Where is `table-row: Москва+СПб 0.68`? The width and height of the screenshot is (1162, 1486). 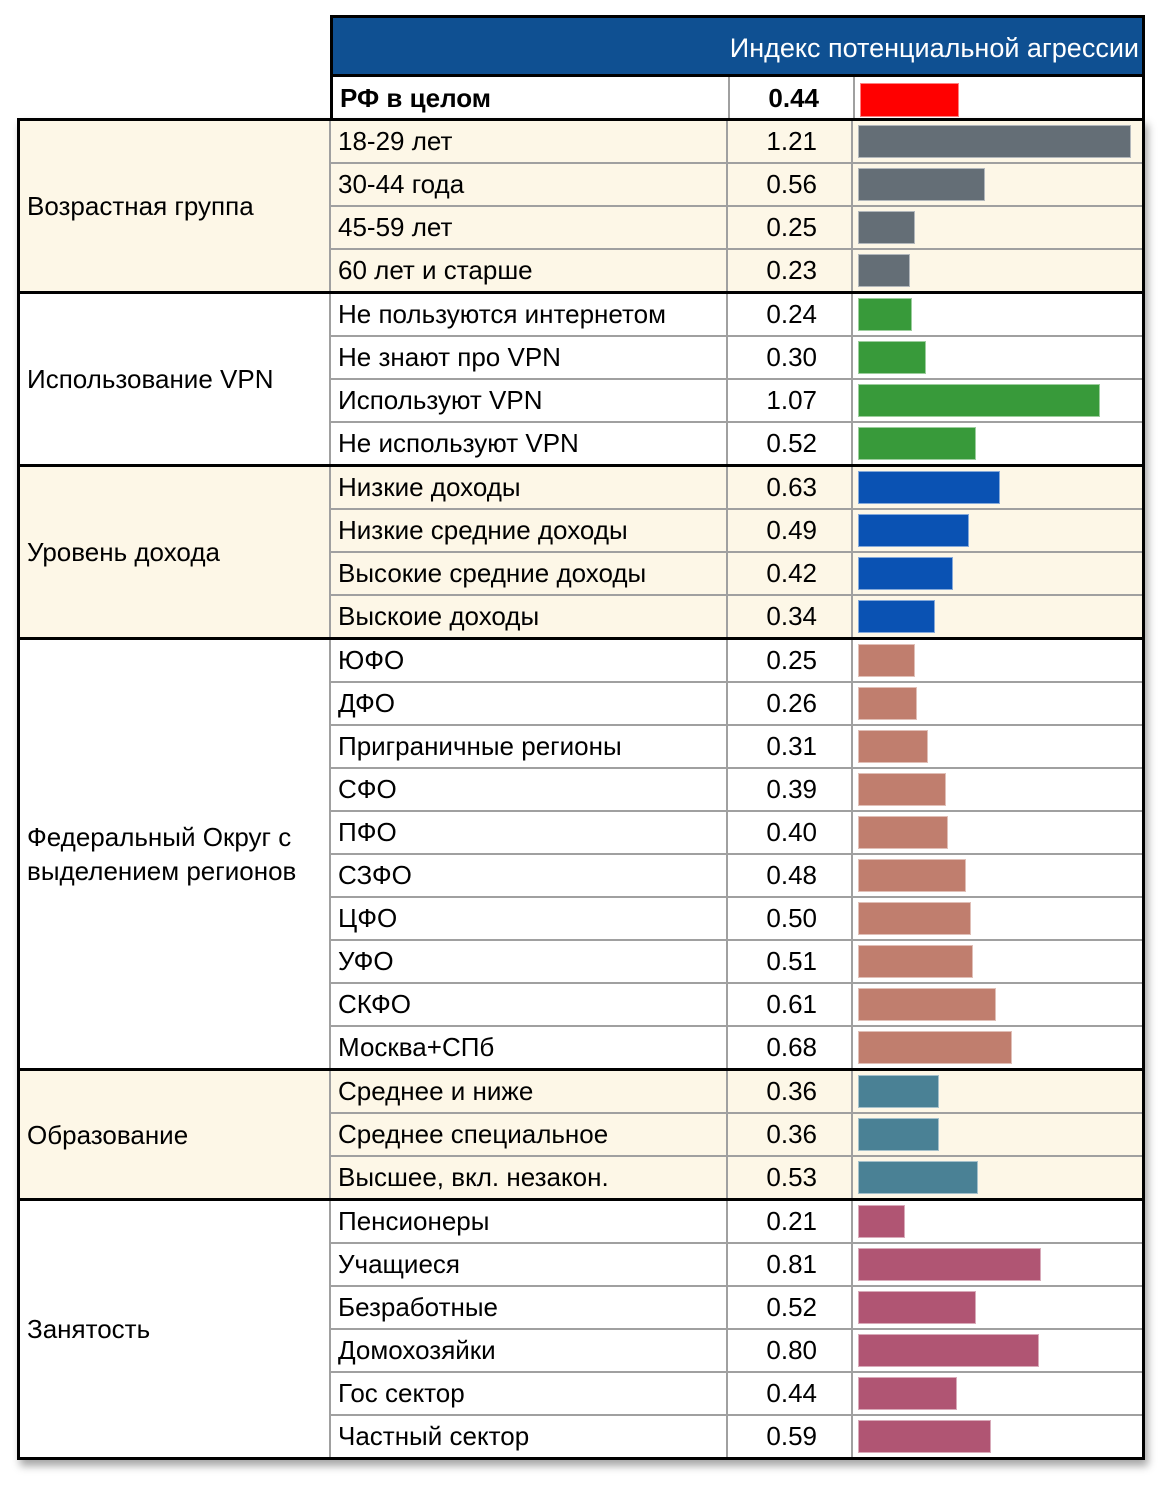 table-row: Москва+СПб 0.68 is located at coordinates (736, 1046).